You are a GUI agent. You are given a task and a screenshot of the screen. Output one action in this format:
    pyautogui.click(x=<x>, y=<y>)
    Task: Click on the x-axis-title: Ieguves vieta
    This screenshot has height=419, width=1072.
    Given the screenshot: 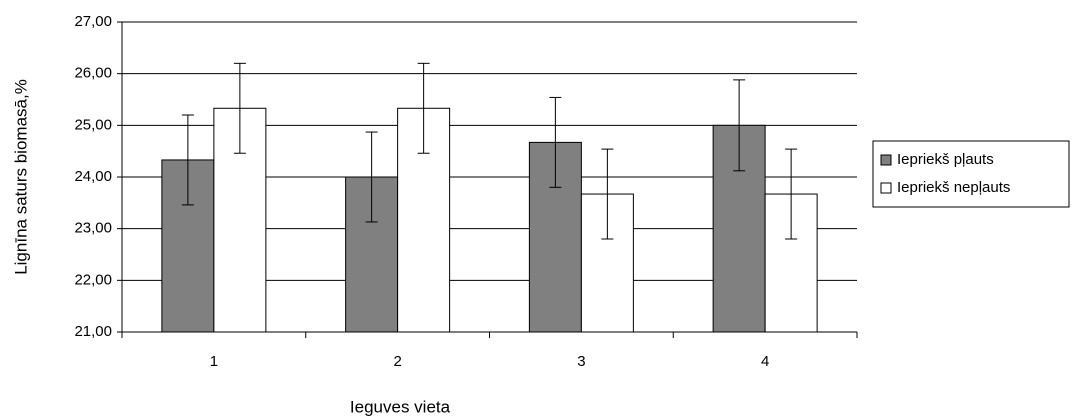 What is the action you would take?
    pyautogui.click(x=400, y=406)
    